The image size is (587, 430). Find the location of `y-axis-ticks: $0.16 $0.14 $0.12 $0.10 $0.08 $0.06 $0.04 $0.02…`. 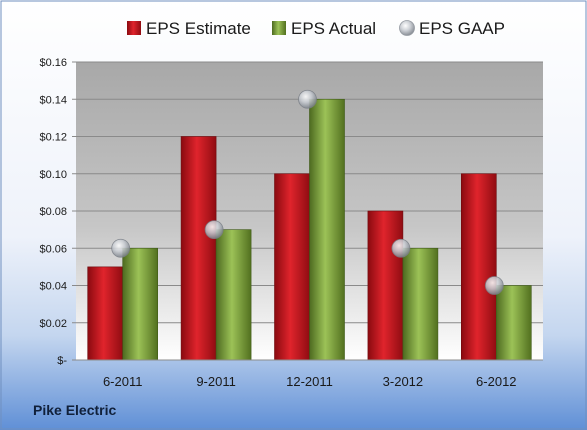

y-axis-ticks: $0.16 $0.14 $0.12 $0.10 $0.08 $0.06 $0.04 $0.02… is located at coordinates (57, 212).